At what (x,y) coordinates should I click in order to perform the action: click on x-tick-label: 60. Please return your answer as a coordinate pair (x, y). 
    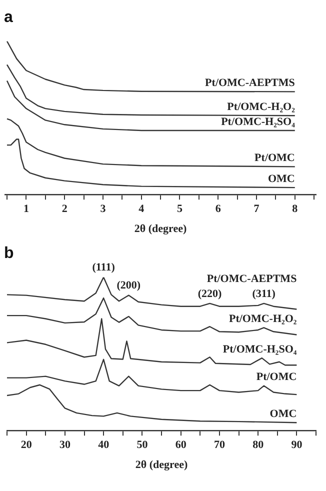
    Looking at the image, I should click on (181, 445).